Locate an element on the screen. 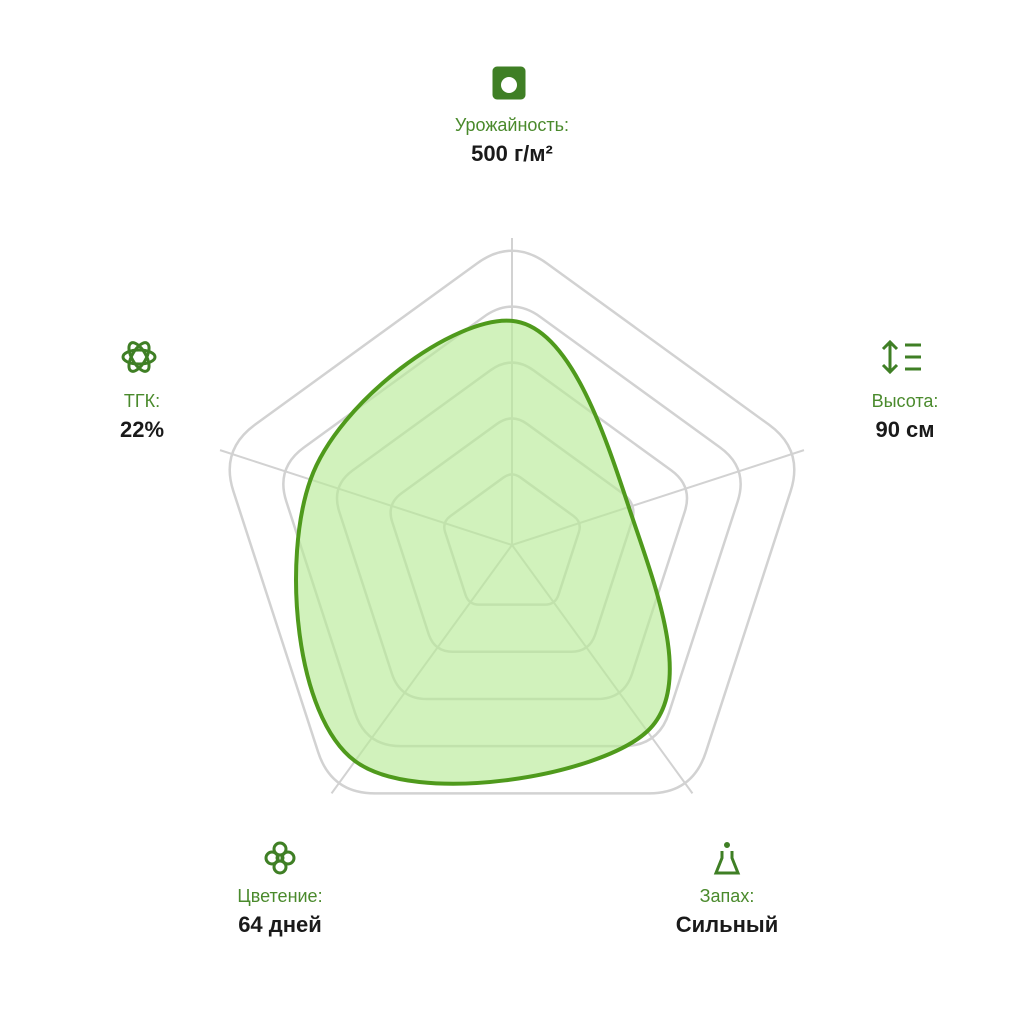 The image size is (1020, 1020). axis-label: Высота: is located at coordinates (905, 401).